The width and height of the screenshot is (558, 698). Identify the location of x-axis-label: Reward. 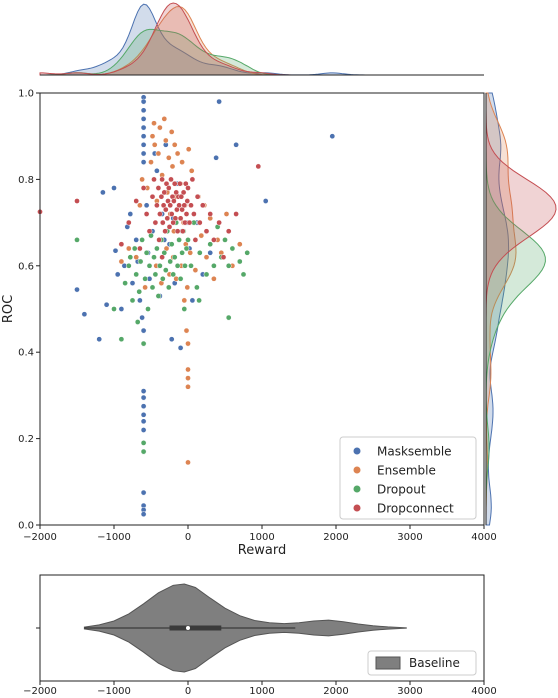
(262, 550).